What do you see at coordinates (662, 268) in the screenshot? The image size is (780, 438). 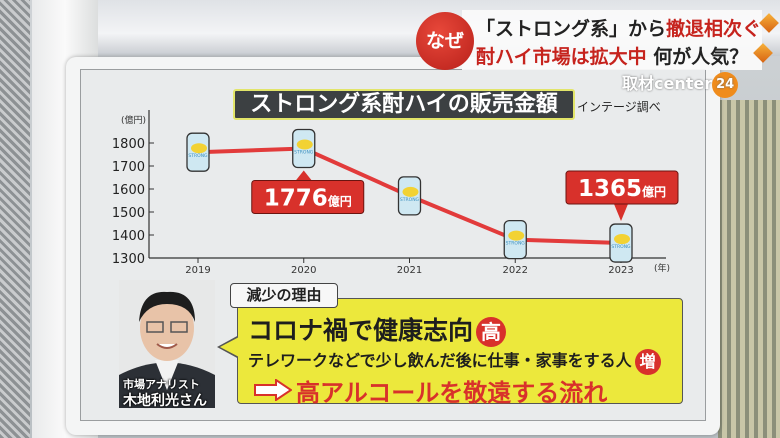 I see `x-axis-unit: (年)` at bounding box center [662, 268].